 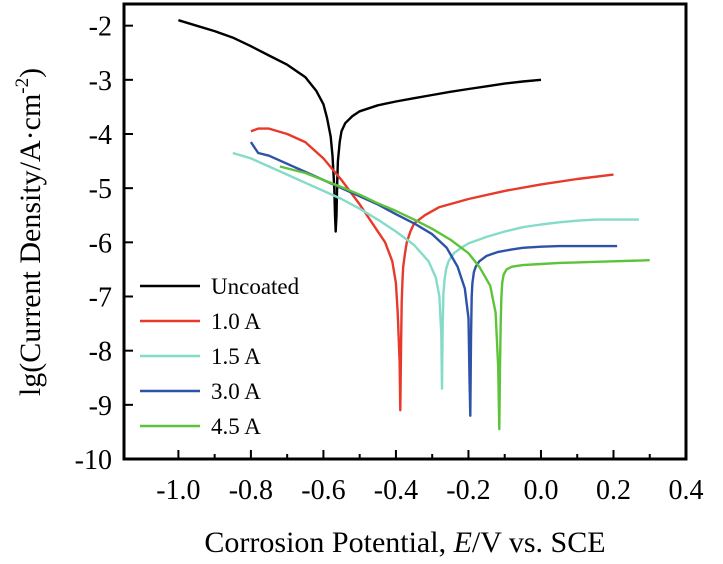 What do you see at coordinates (100, 352) in the screenshot?
I see `y-tick-label-2: -8` at bounding box center [100, 352].